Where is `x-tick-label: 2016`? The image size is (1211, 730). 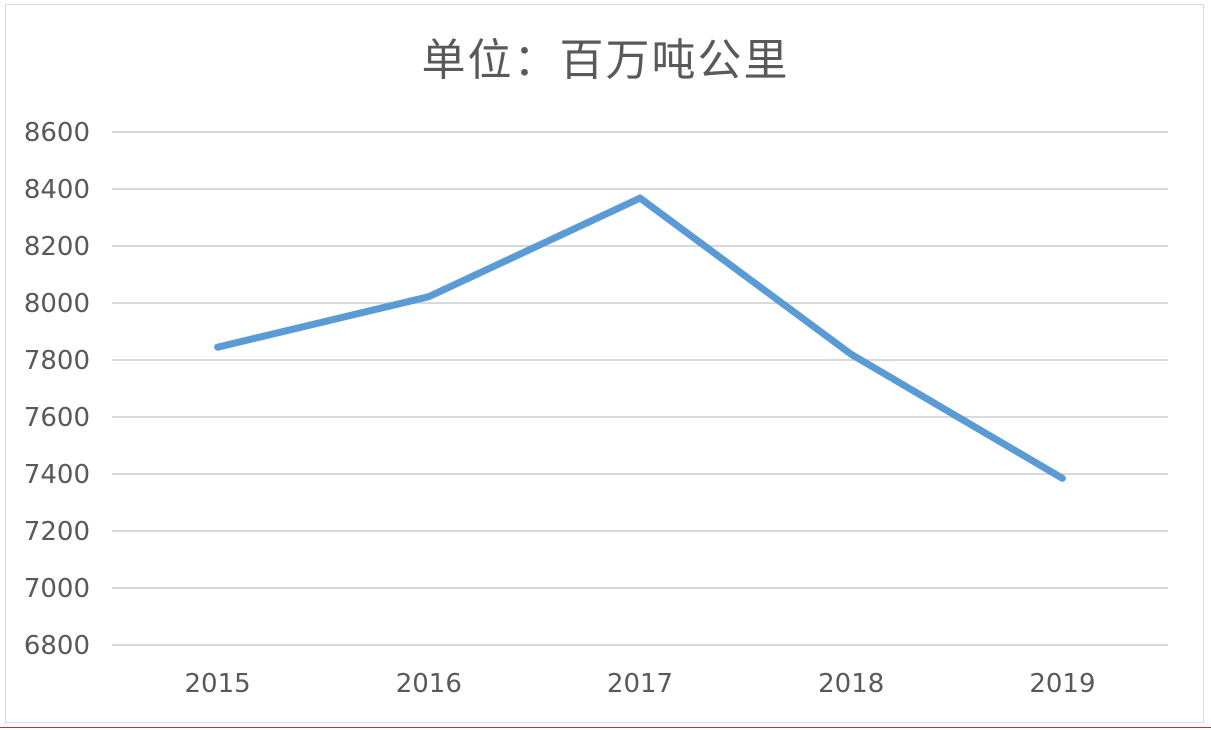
x-tick-label: 2016 is located at coordinates (429, 684).